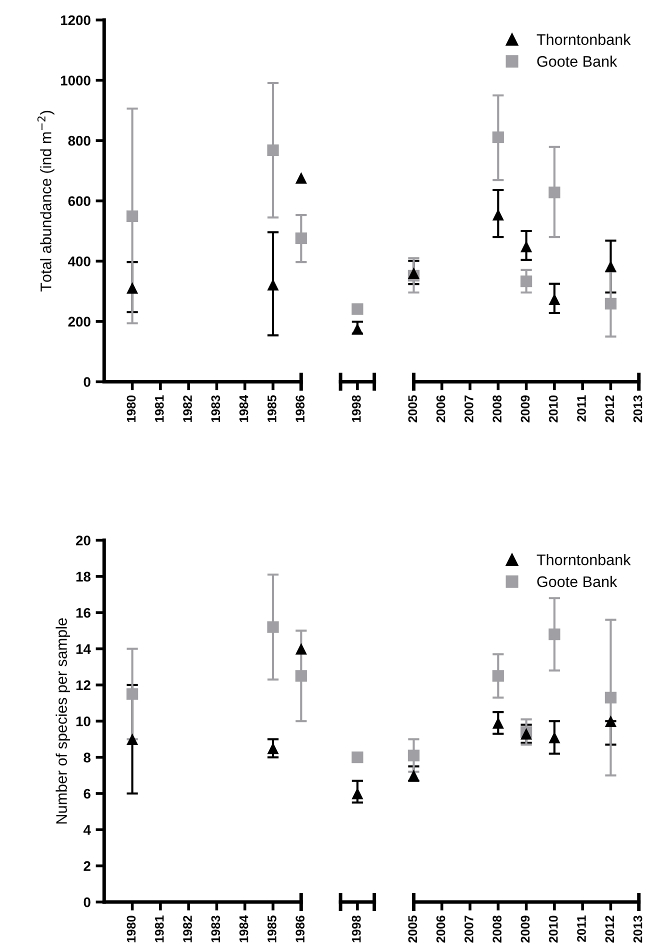  Describe the element at coordinates (87, 757) in the screenshot. I see `y-tick-label: 8` at that location.